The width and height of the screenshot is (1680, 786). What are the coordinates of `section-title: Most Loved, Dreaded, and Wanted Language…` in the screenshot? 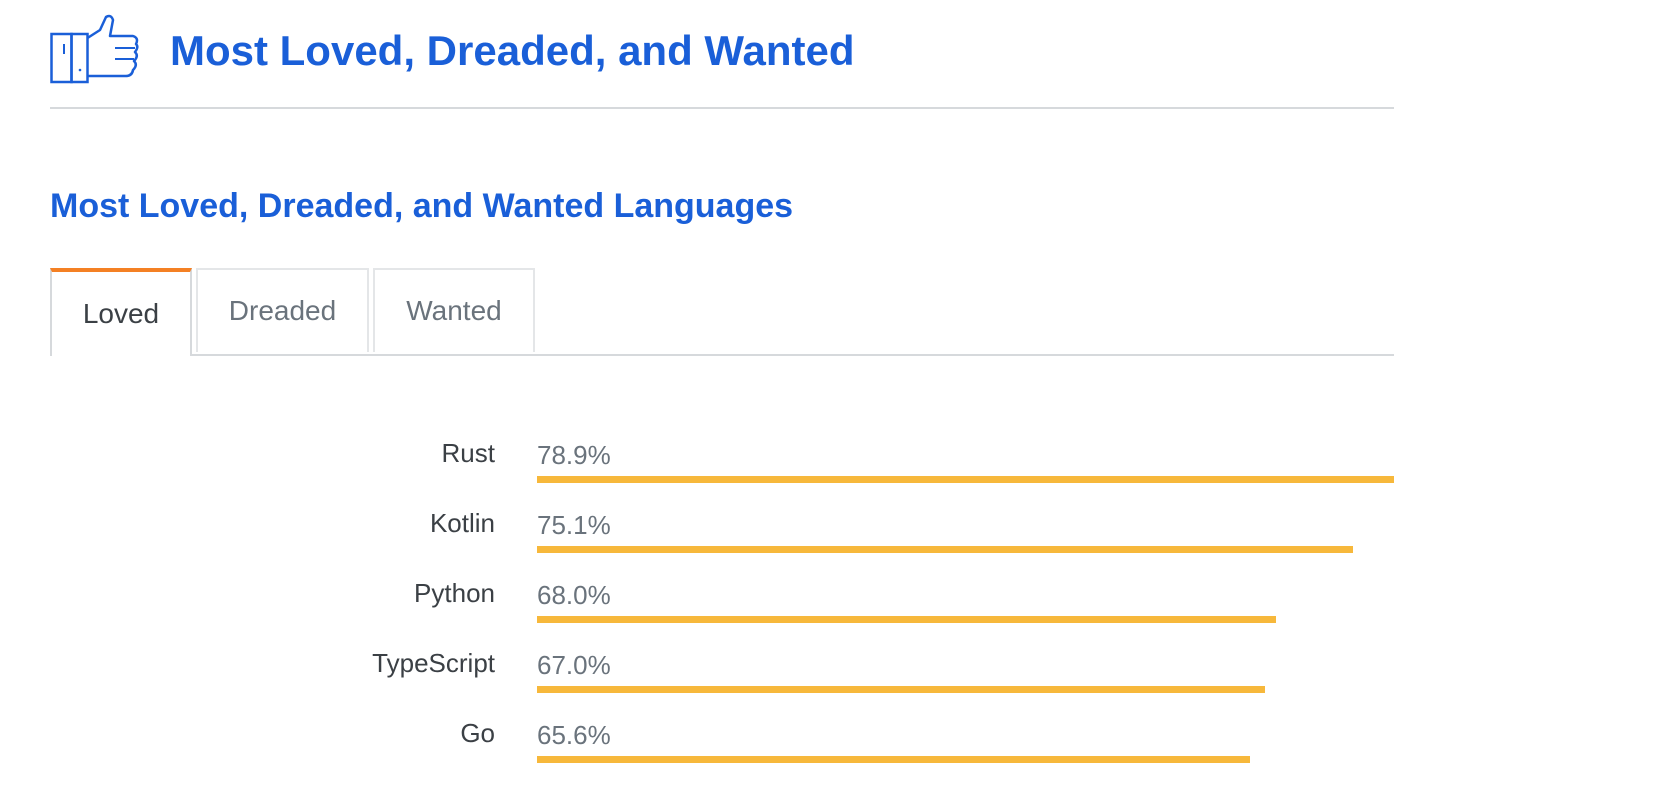 It's located at (422, 206).